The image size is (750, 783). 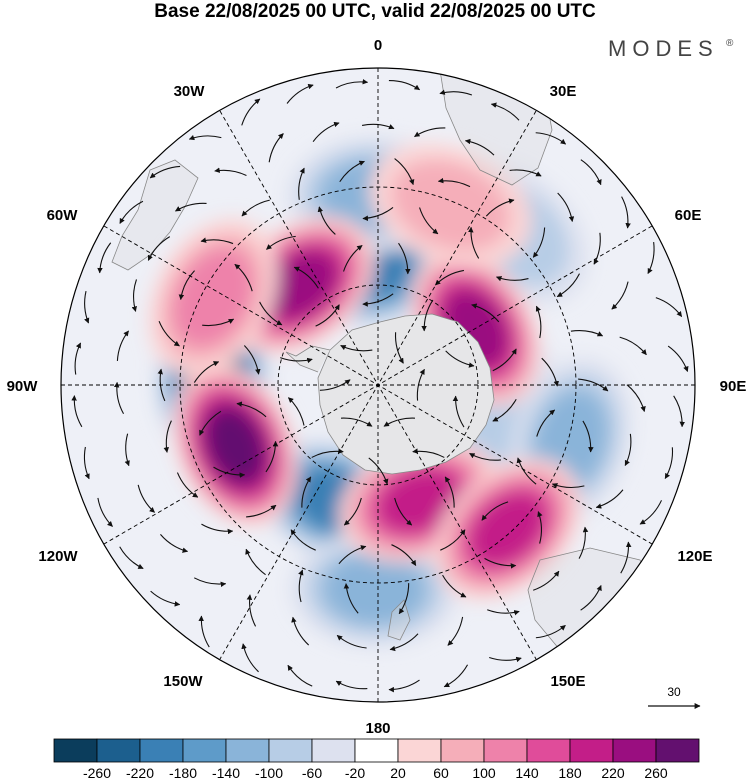 What do you see at coordinates (63, 215) in the screenshot?
I see `lon-label-60w: 60W` at bounding box center [63, 215].